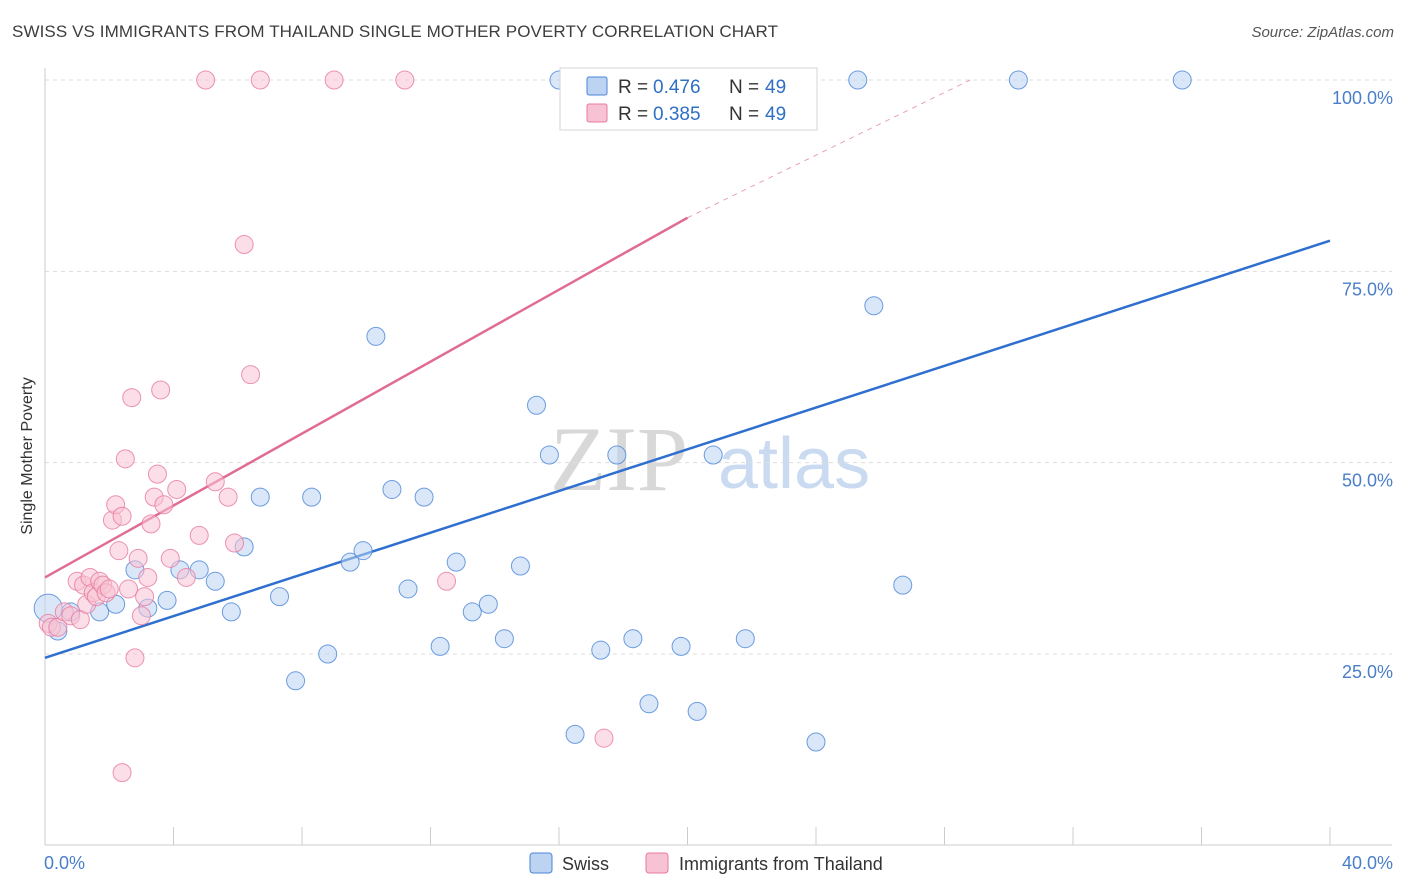  I want to click on bottom-legend-label-thailand: Immigrants from Thailand, so click(781, 864).